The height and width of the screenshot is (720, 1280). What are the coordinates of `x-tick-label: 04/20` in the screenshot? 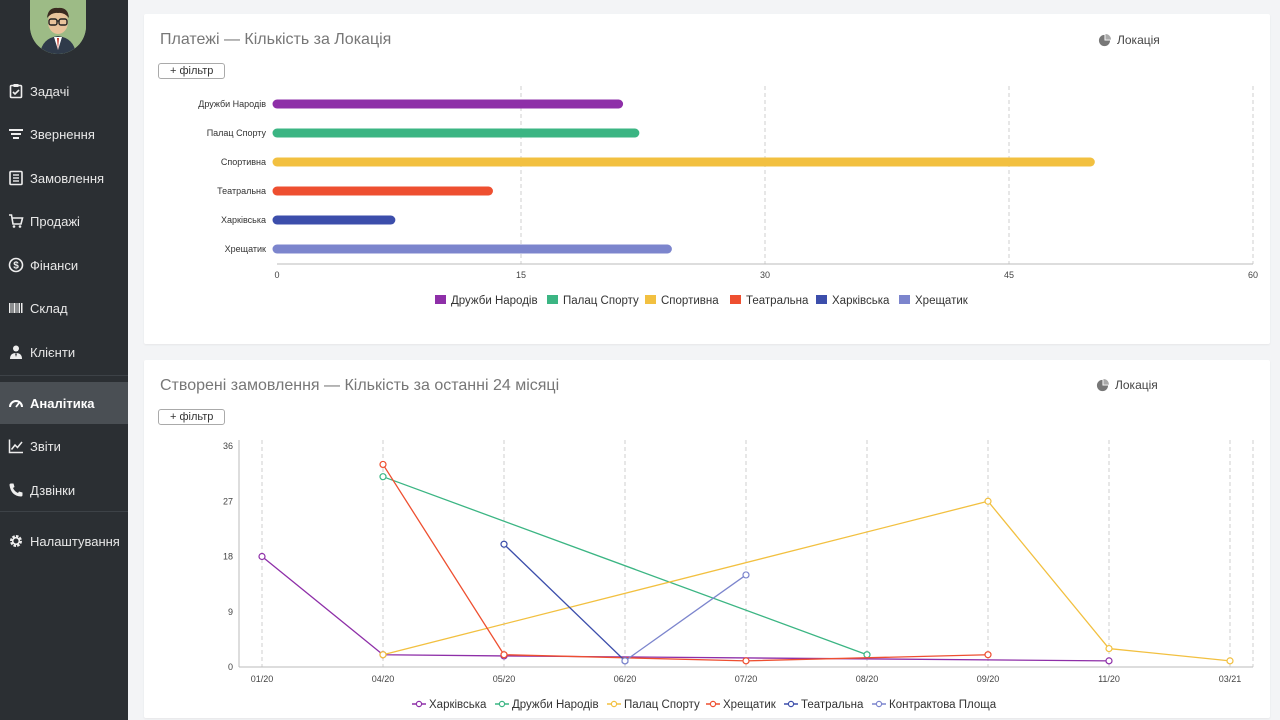 It's located at (383, 679).